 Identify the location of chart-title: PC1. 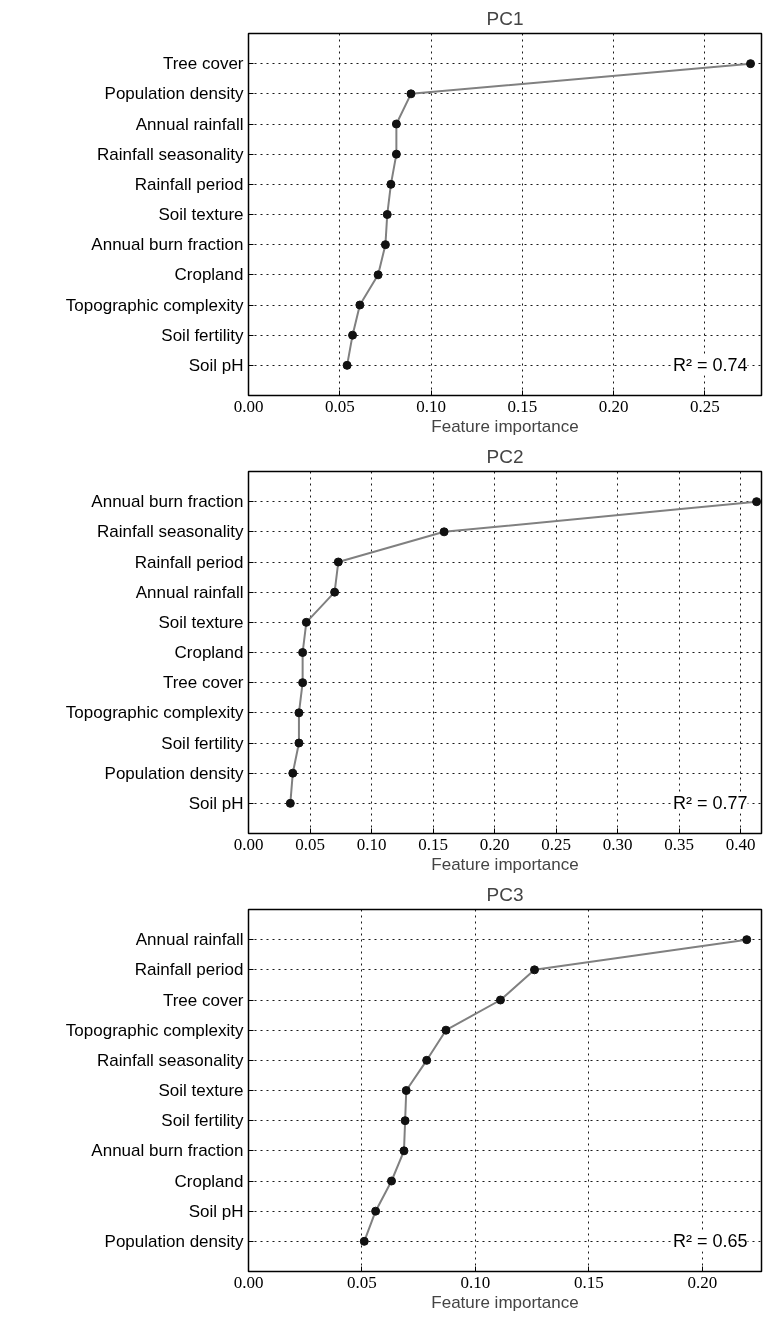
(505, 18).